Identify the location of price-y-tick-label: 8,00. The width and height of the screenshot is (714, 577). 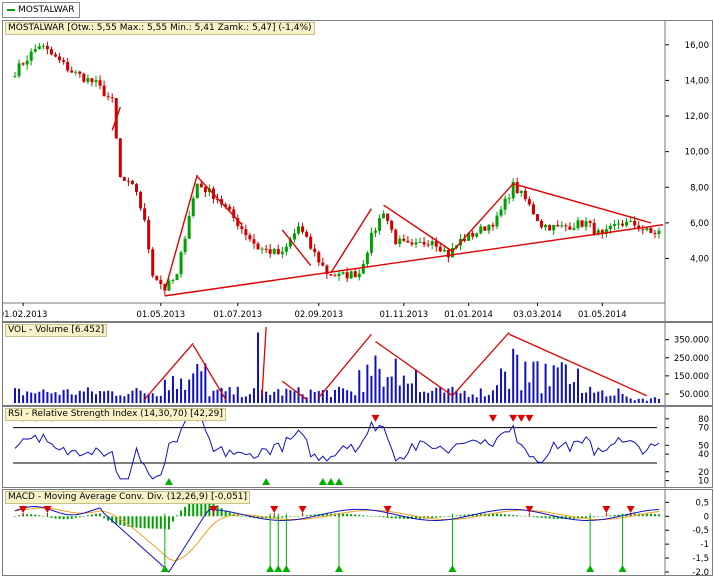
(699, 188).